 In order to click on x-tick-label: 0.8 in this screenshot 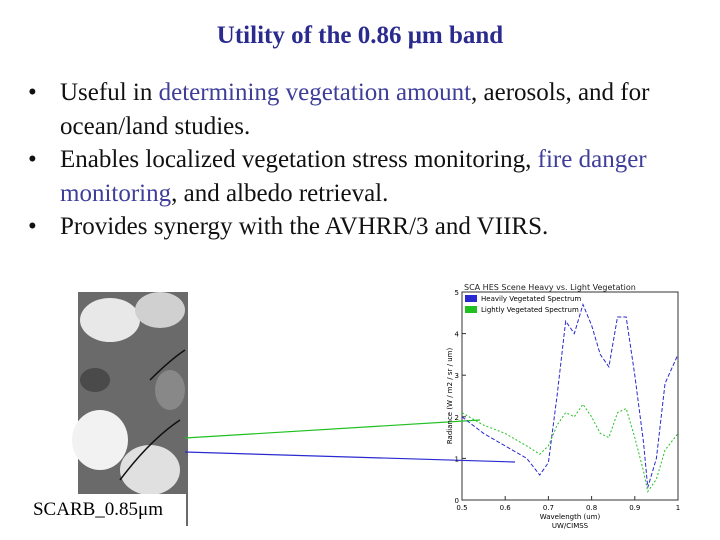, I will do `click(591, 508)`.